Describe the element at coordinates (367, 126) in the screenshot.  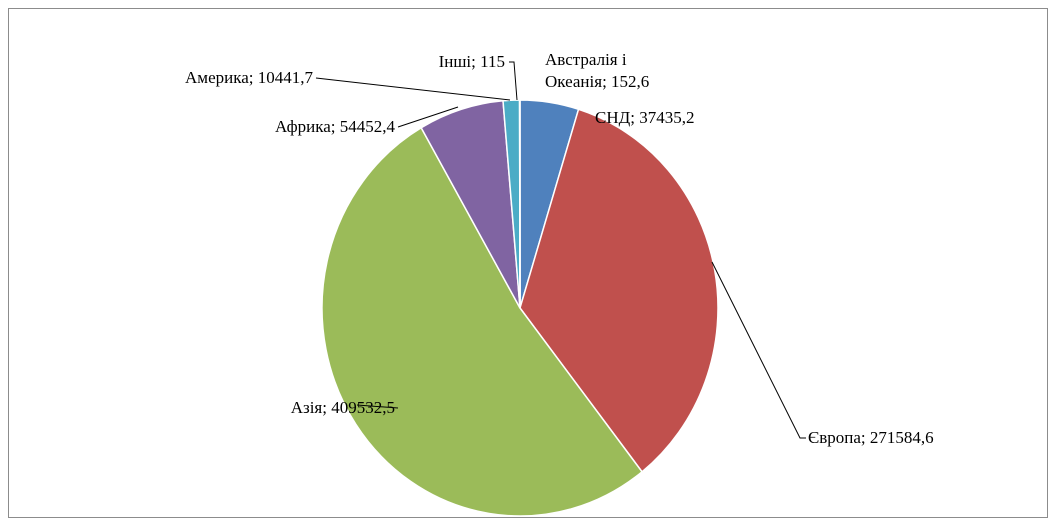
I see `value-label: 54452,4` at that location.